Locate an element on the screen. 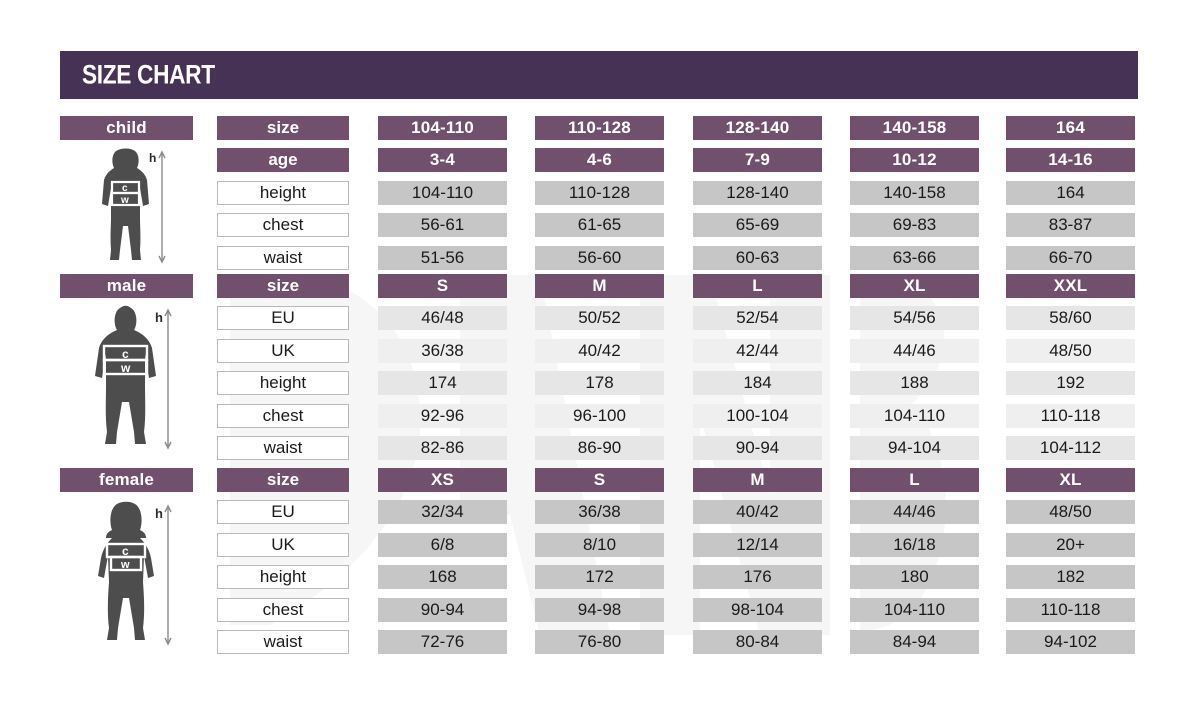 The width and height of the screenshot is (1200, 727). data-cell-male-r2-c3: 188 is located at coordinates (914, 383).